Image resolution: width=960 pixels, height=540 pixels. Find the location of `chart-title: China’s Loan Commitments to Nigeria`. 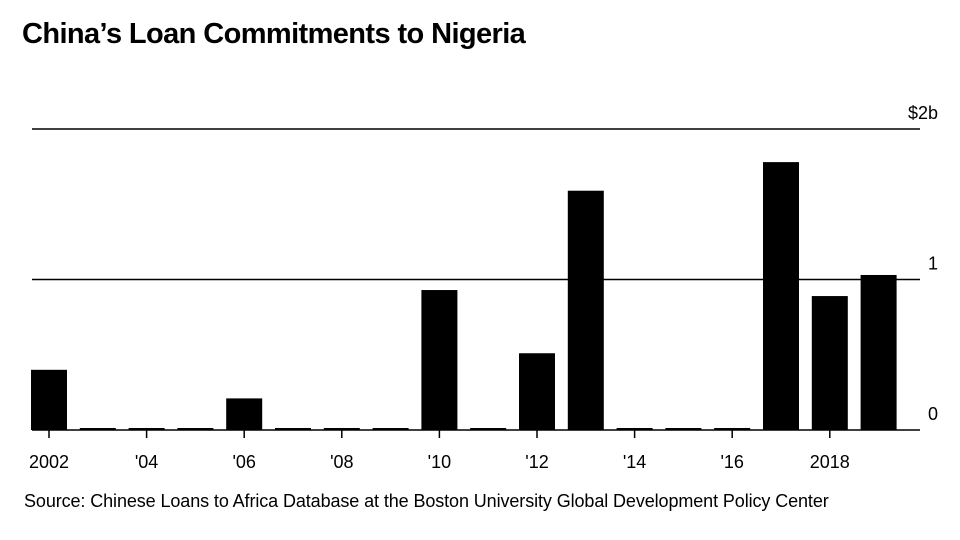

chart-title: China’s Loan Commitments to Nigeria is located at coordinates (274, 34).